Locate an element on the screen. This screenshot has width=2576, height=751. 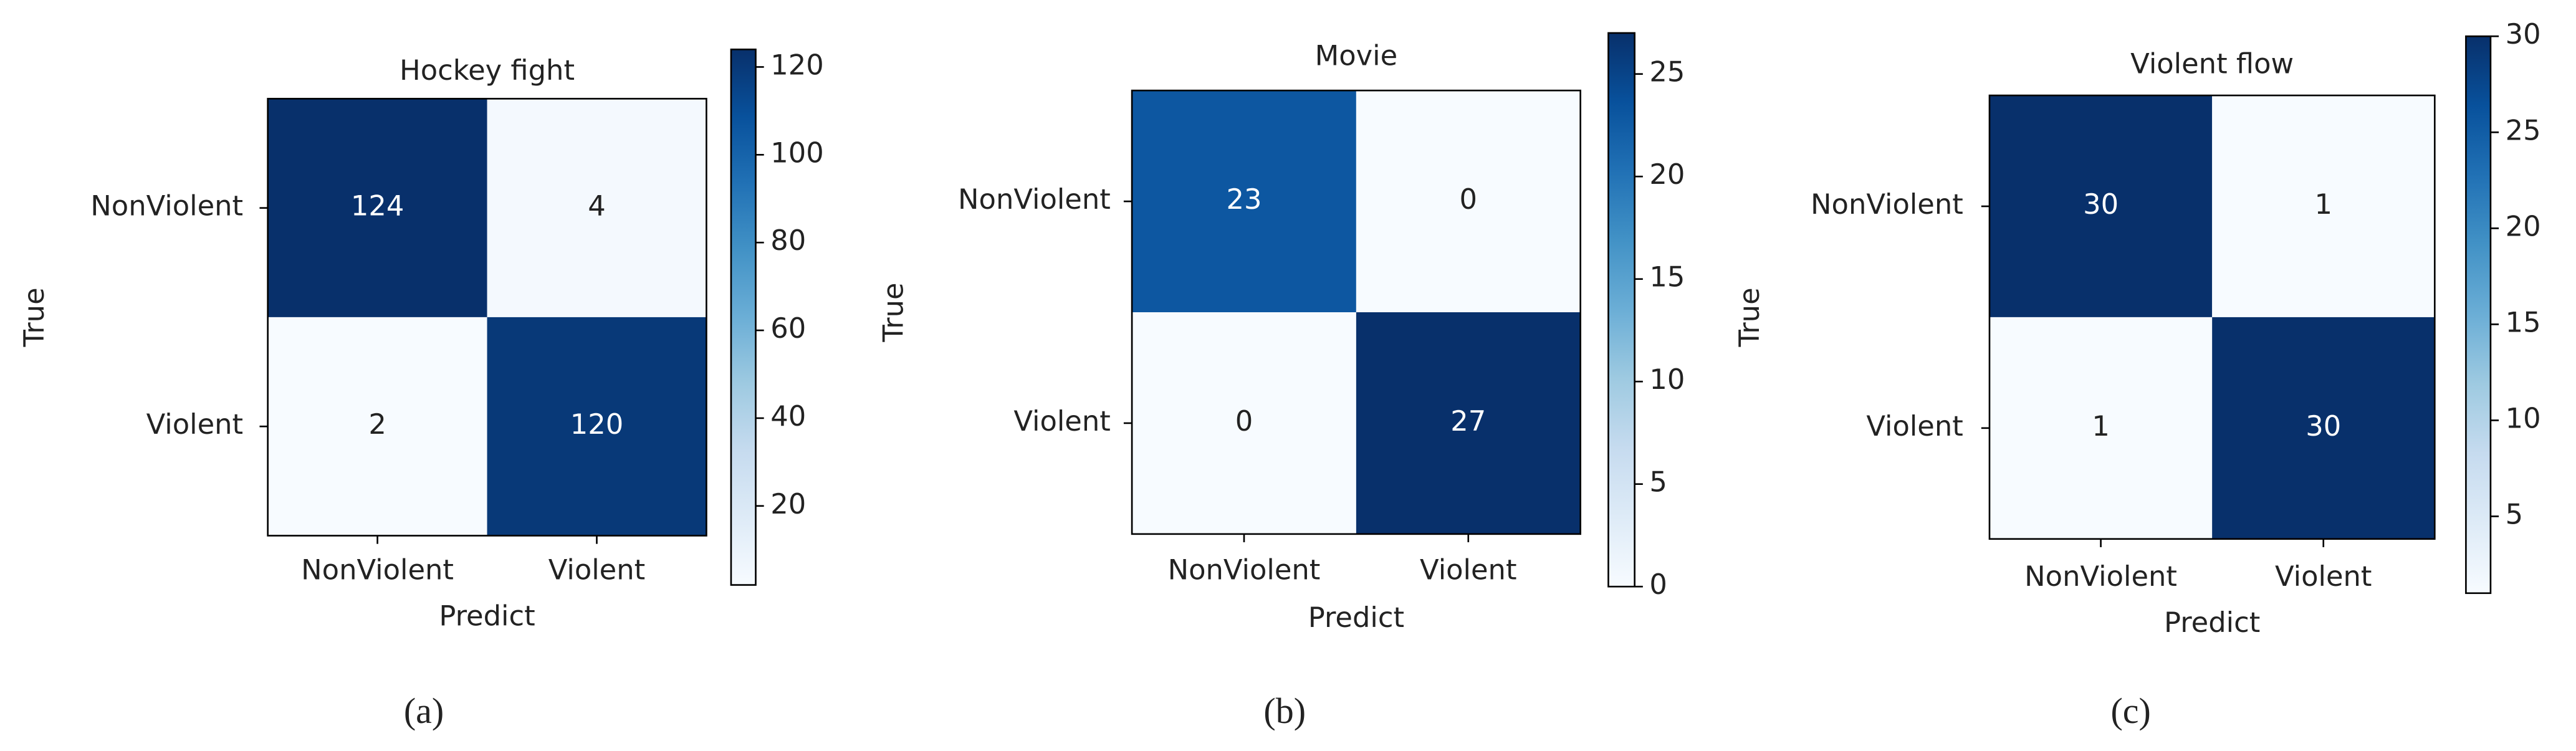
cell-label: 27 is located at coordinates (1468, 421).